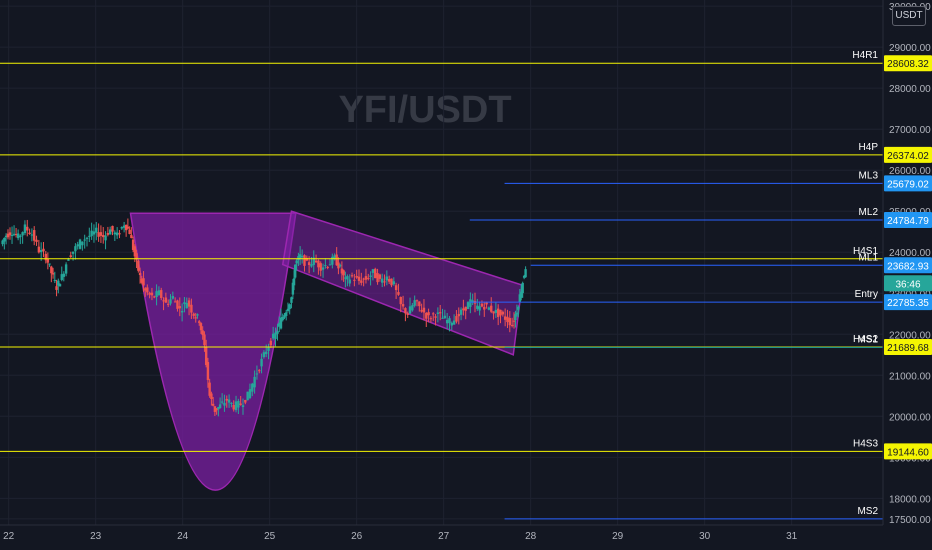  I want to click on tag-ml2, so click(908, 220).